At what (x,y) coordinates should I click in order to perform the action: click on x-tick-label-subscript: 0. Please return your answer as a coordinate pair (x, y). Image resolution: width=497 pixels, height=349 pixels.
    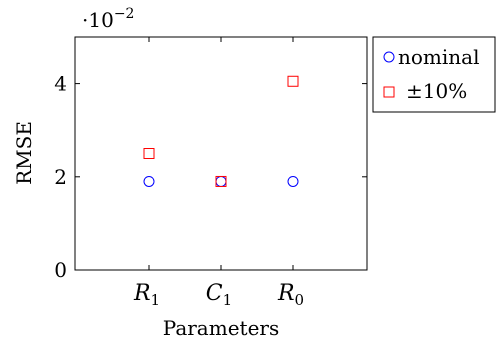
    Looking at the image, I should click on (300, 300).